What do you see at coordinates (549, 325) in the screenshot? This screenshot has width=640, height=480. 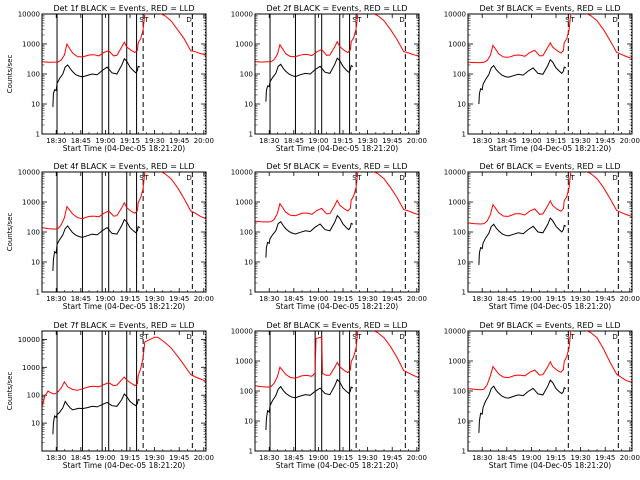 I see `chart-title: Det 9f BLACK = Events, RED = LLD` at bounding box center [549, 325].